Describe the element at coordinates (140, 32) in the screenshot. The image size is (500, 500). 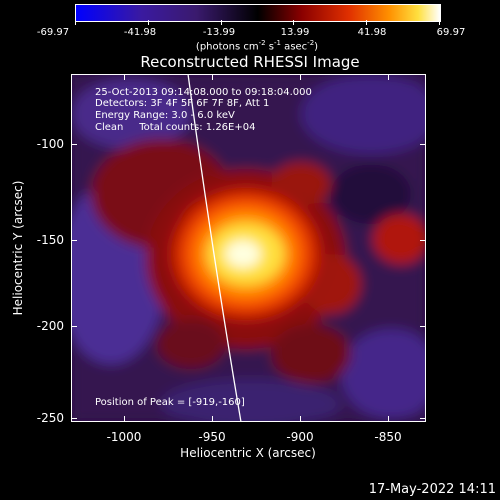
I see `colorbar-tick-label: -41.98` at that location.